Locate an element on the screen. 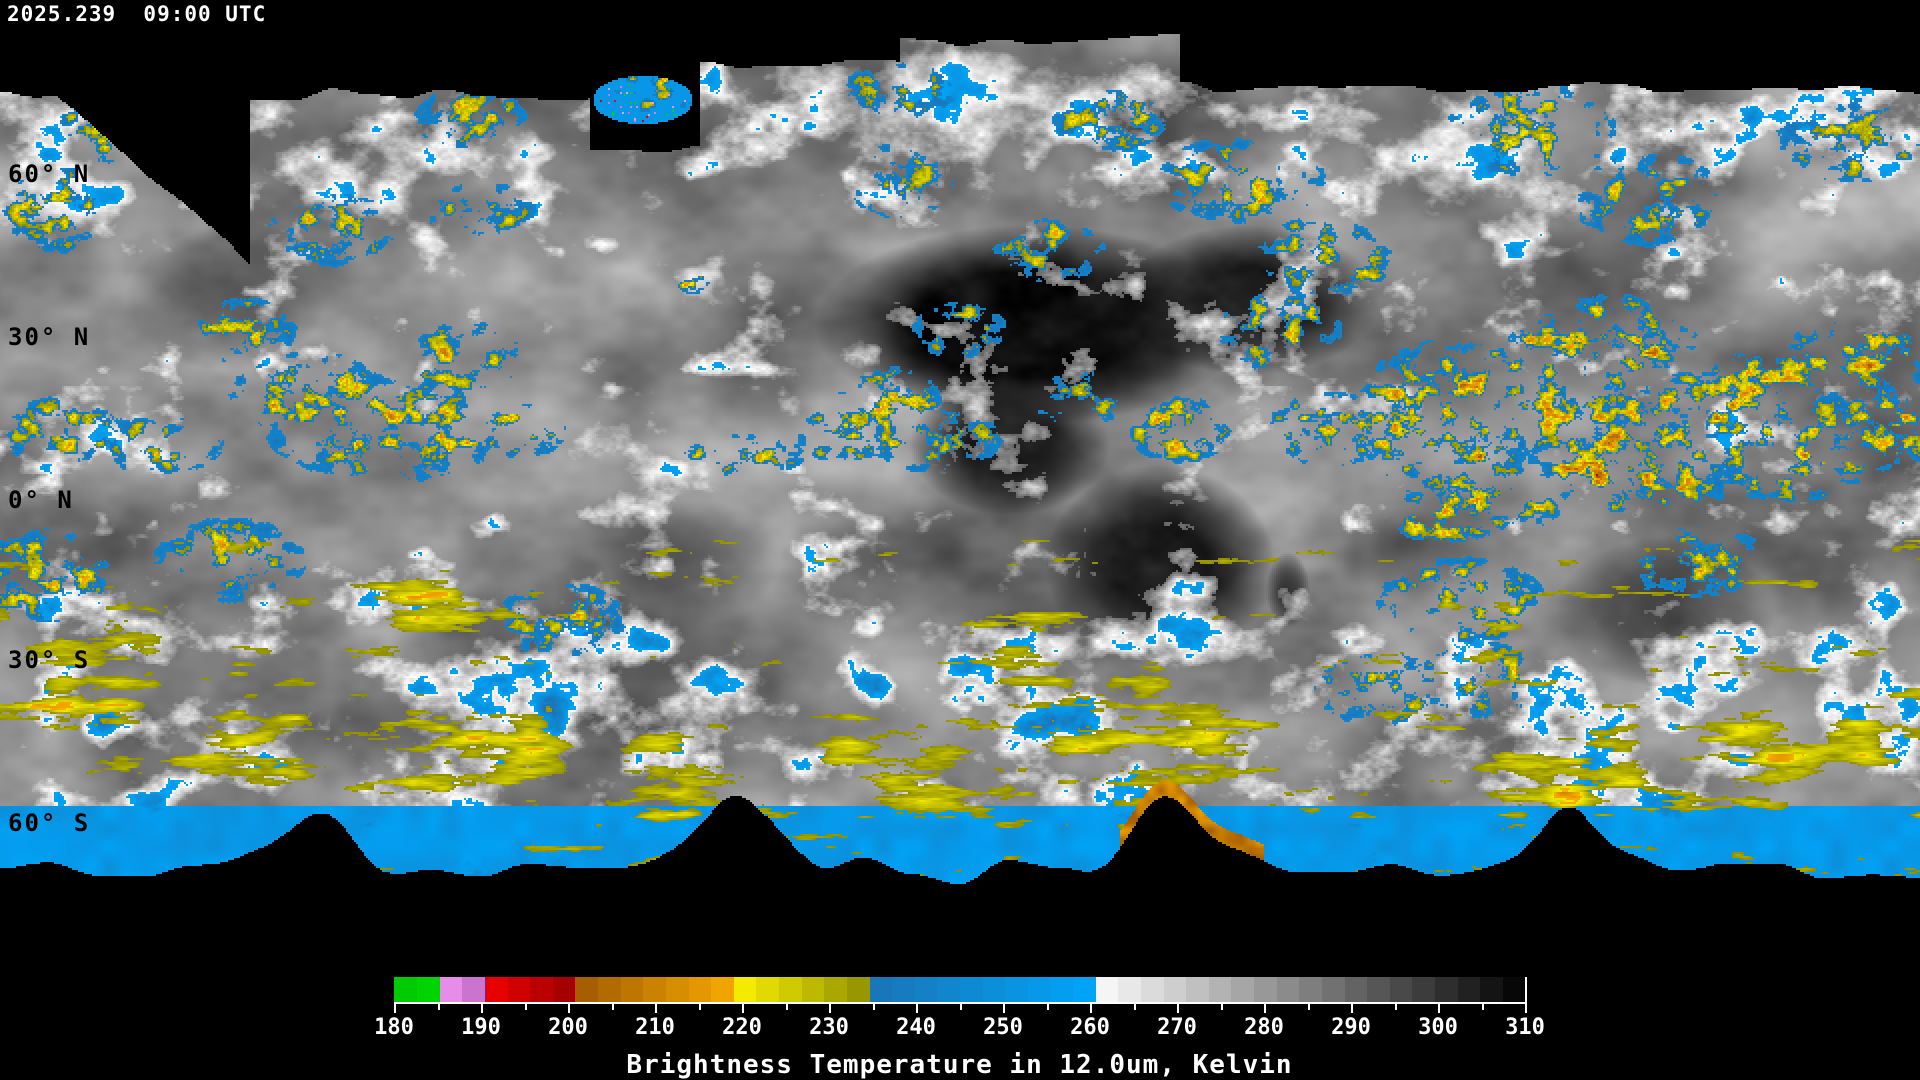  colorbar-tick-label: 180 is located at coordinates (394, 1027).